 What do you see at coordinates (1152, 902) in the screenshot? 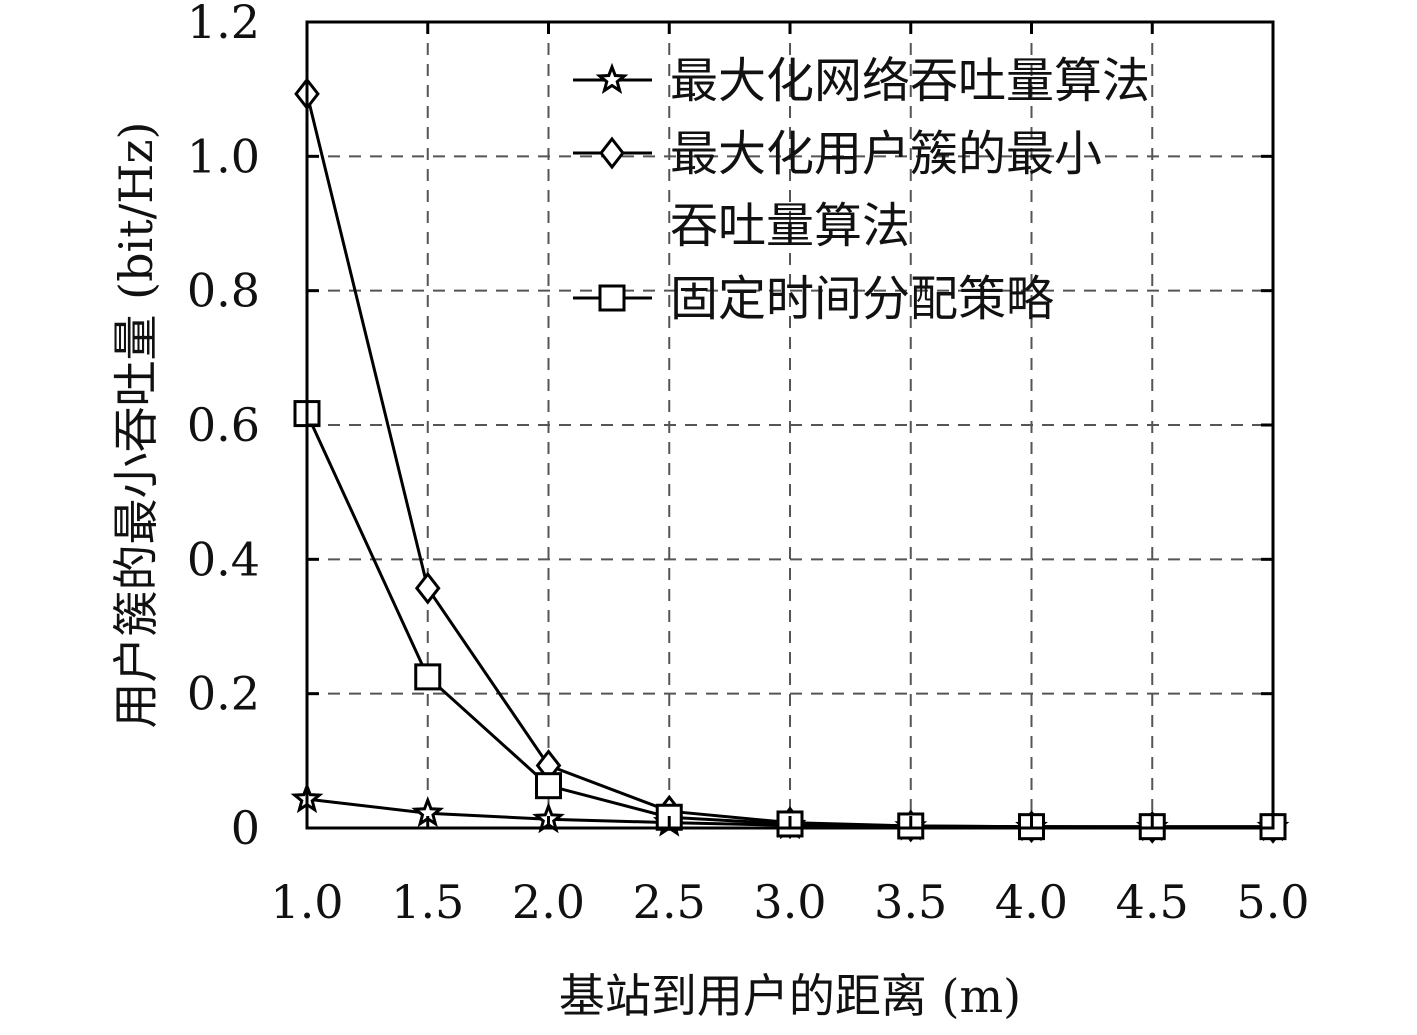
I see `x-tick-label: 4.5` at bounding box center [1152, 902].